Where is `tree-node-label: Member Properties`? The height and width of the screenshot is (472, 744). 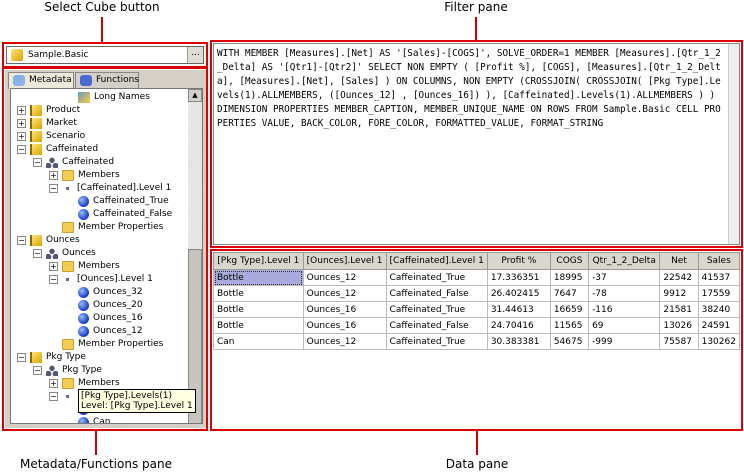
tree-node-label: Member Properties is located at coordinates (121, 227).